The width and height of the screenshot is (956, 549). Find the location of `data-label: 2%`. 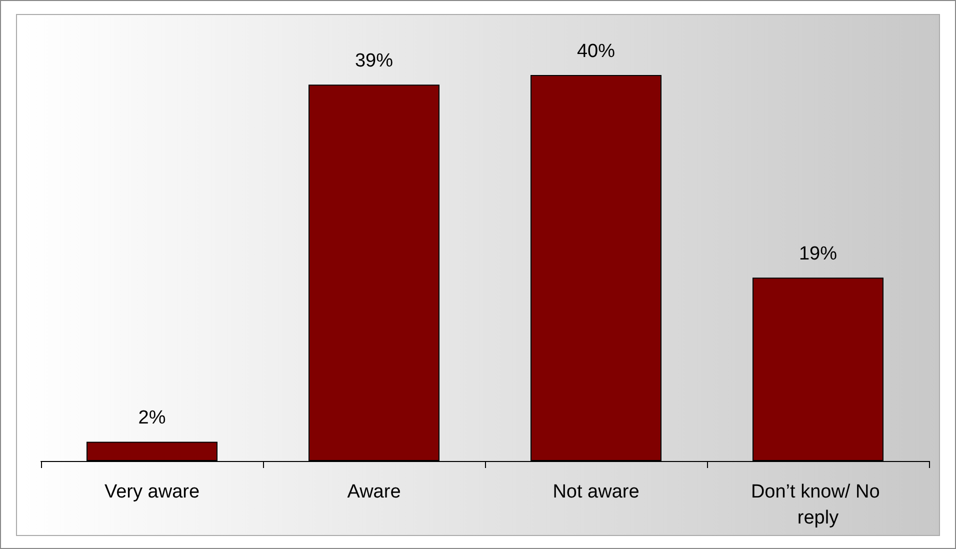

data-label: 2% is located at coordinates (152, 418).